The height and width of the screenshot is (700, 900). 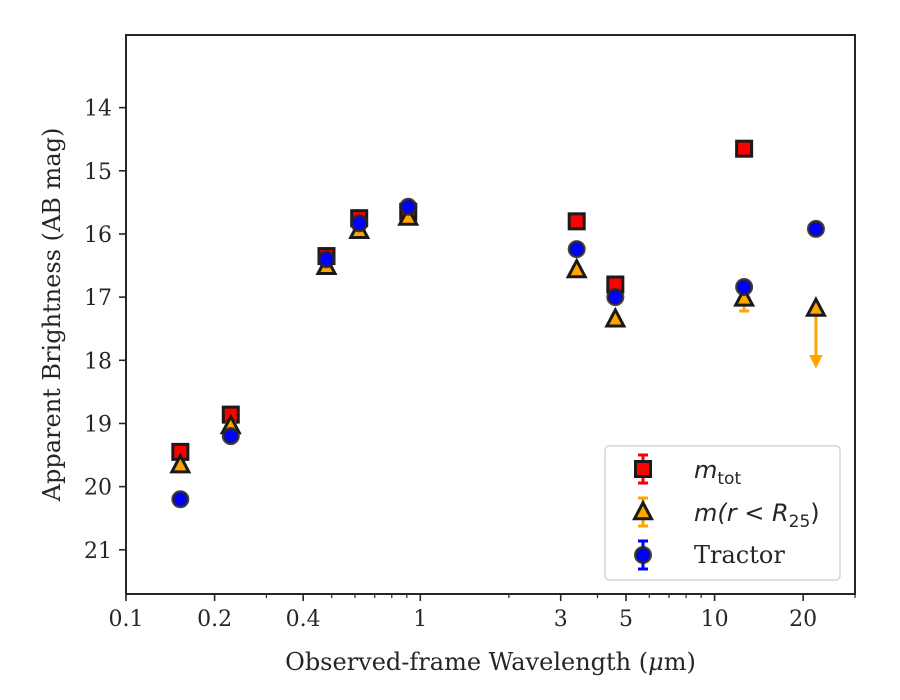 What do you see at coordinates (717, 472) in the screenshot?
I see `legend-label-mtot: mtot` at bounding box center [717, 472].